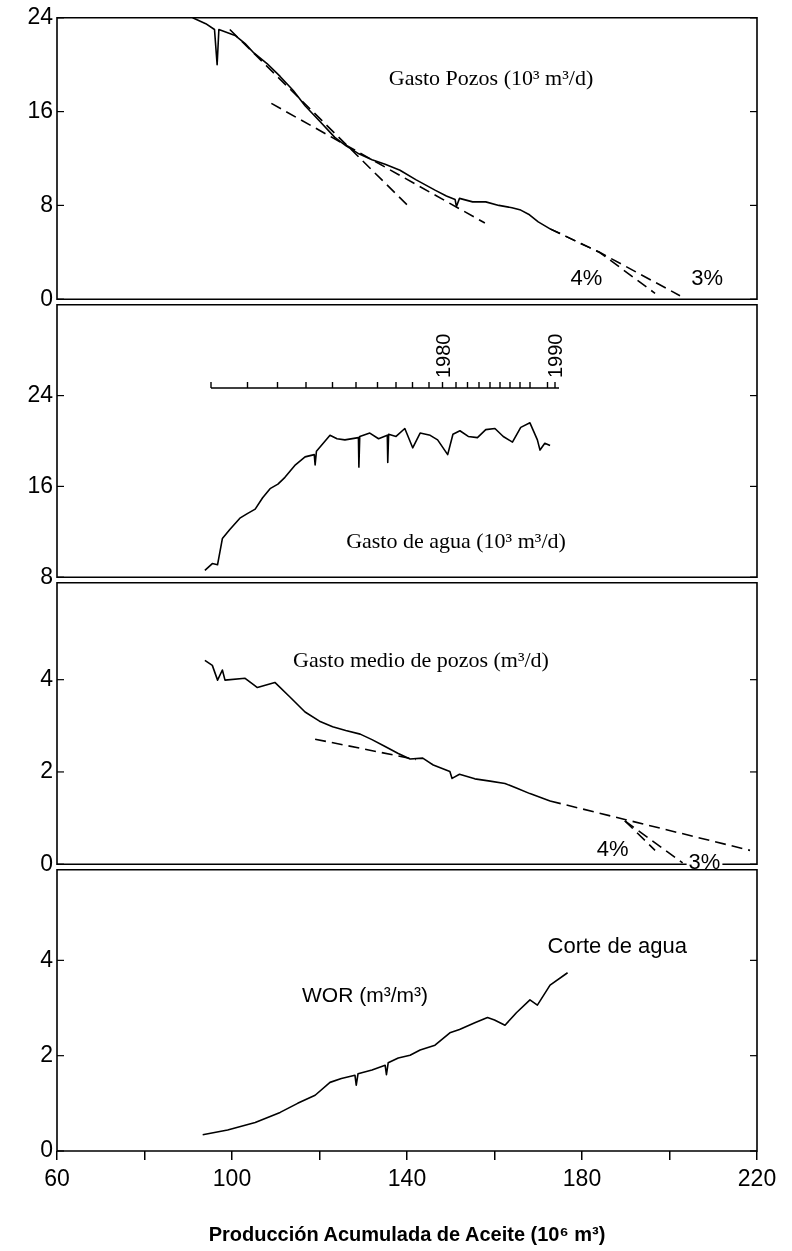  Describe the element at coordinates (582, 1178) in the screenshot. I see `x-tick-label: 180` at that location.